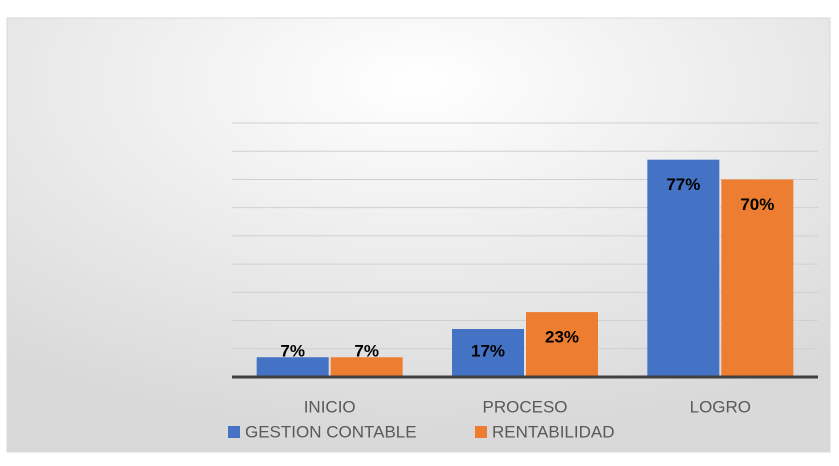 This screenshot has width=839, height=466. What do you see at coordinates (524, 406) in the screenshot?
I see `x-tick-label: PROCESO` at bounding box center [524, 406].